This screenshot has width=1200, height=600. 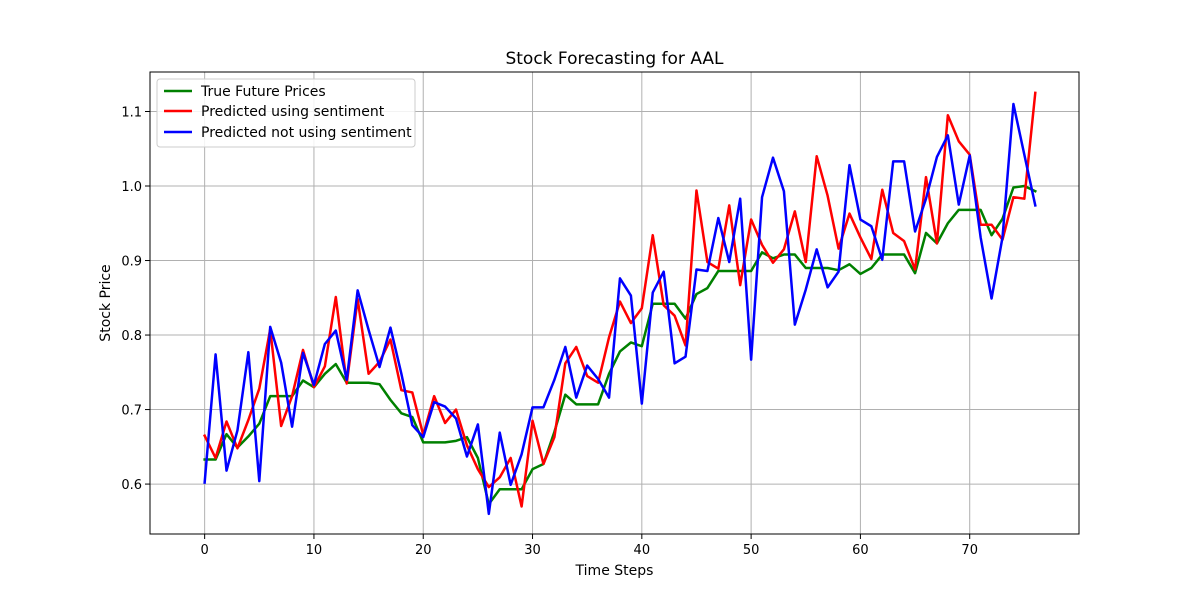 I want to click on x-tick-label: 30, so click(x=532, y=550).